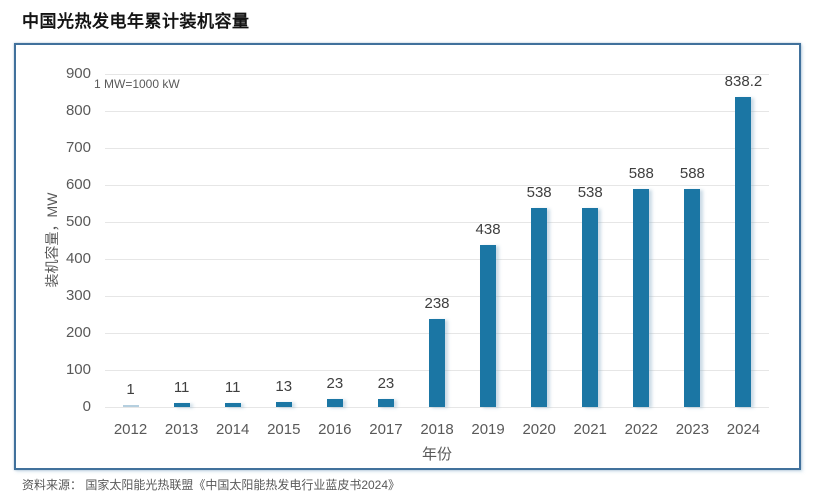  I want to click on y-tick-label: 800, so click(78, 110).